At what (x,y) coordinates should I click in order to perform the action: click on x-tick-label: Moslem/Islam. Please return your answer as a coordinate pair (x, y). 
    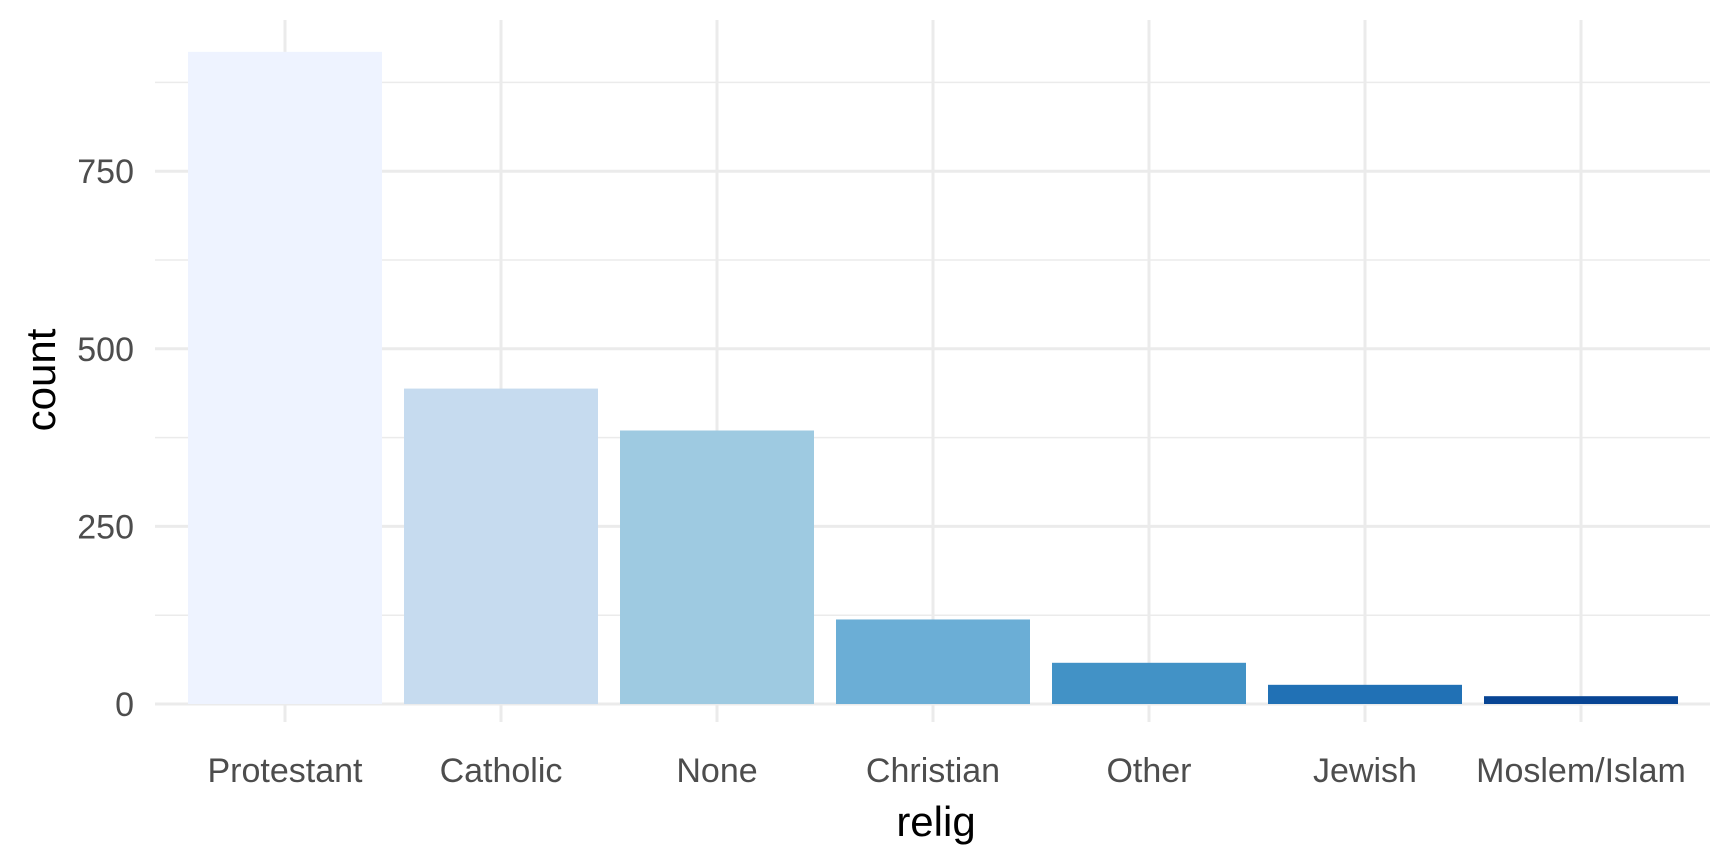
    Looking at the image, I should click on (1581, 771).